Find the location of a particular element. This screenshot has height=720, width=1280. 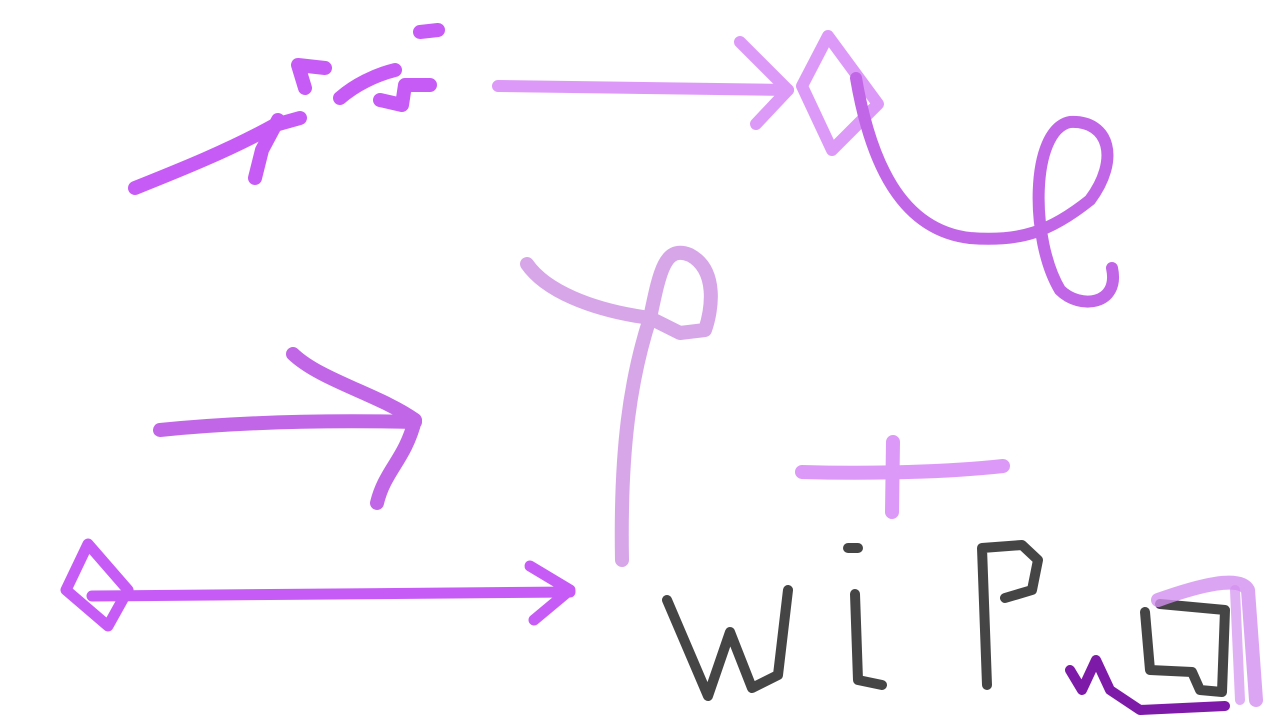

arrow-diamond is located at coordinates (688, 93).